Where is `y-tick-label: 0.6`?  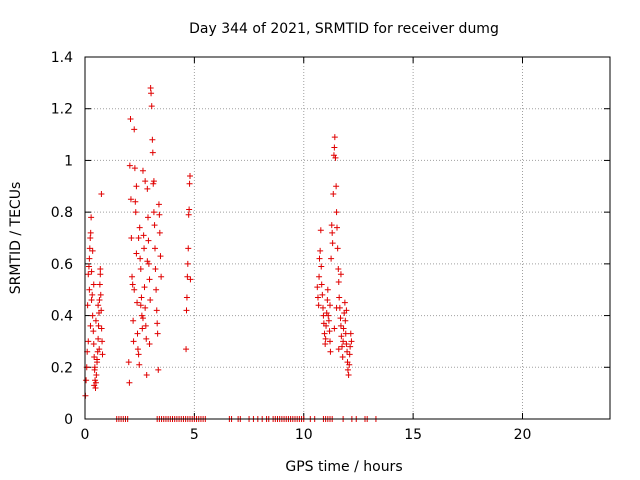 y-tick-label: 0.6 is located at coordinates (62, 265).